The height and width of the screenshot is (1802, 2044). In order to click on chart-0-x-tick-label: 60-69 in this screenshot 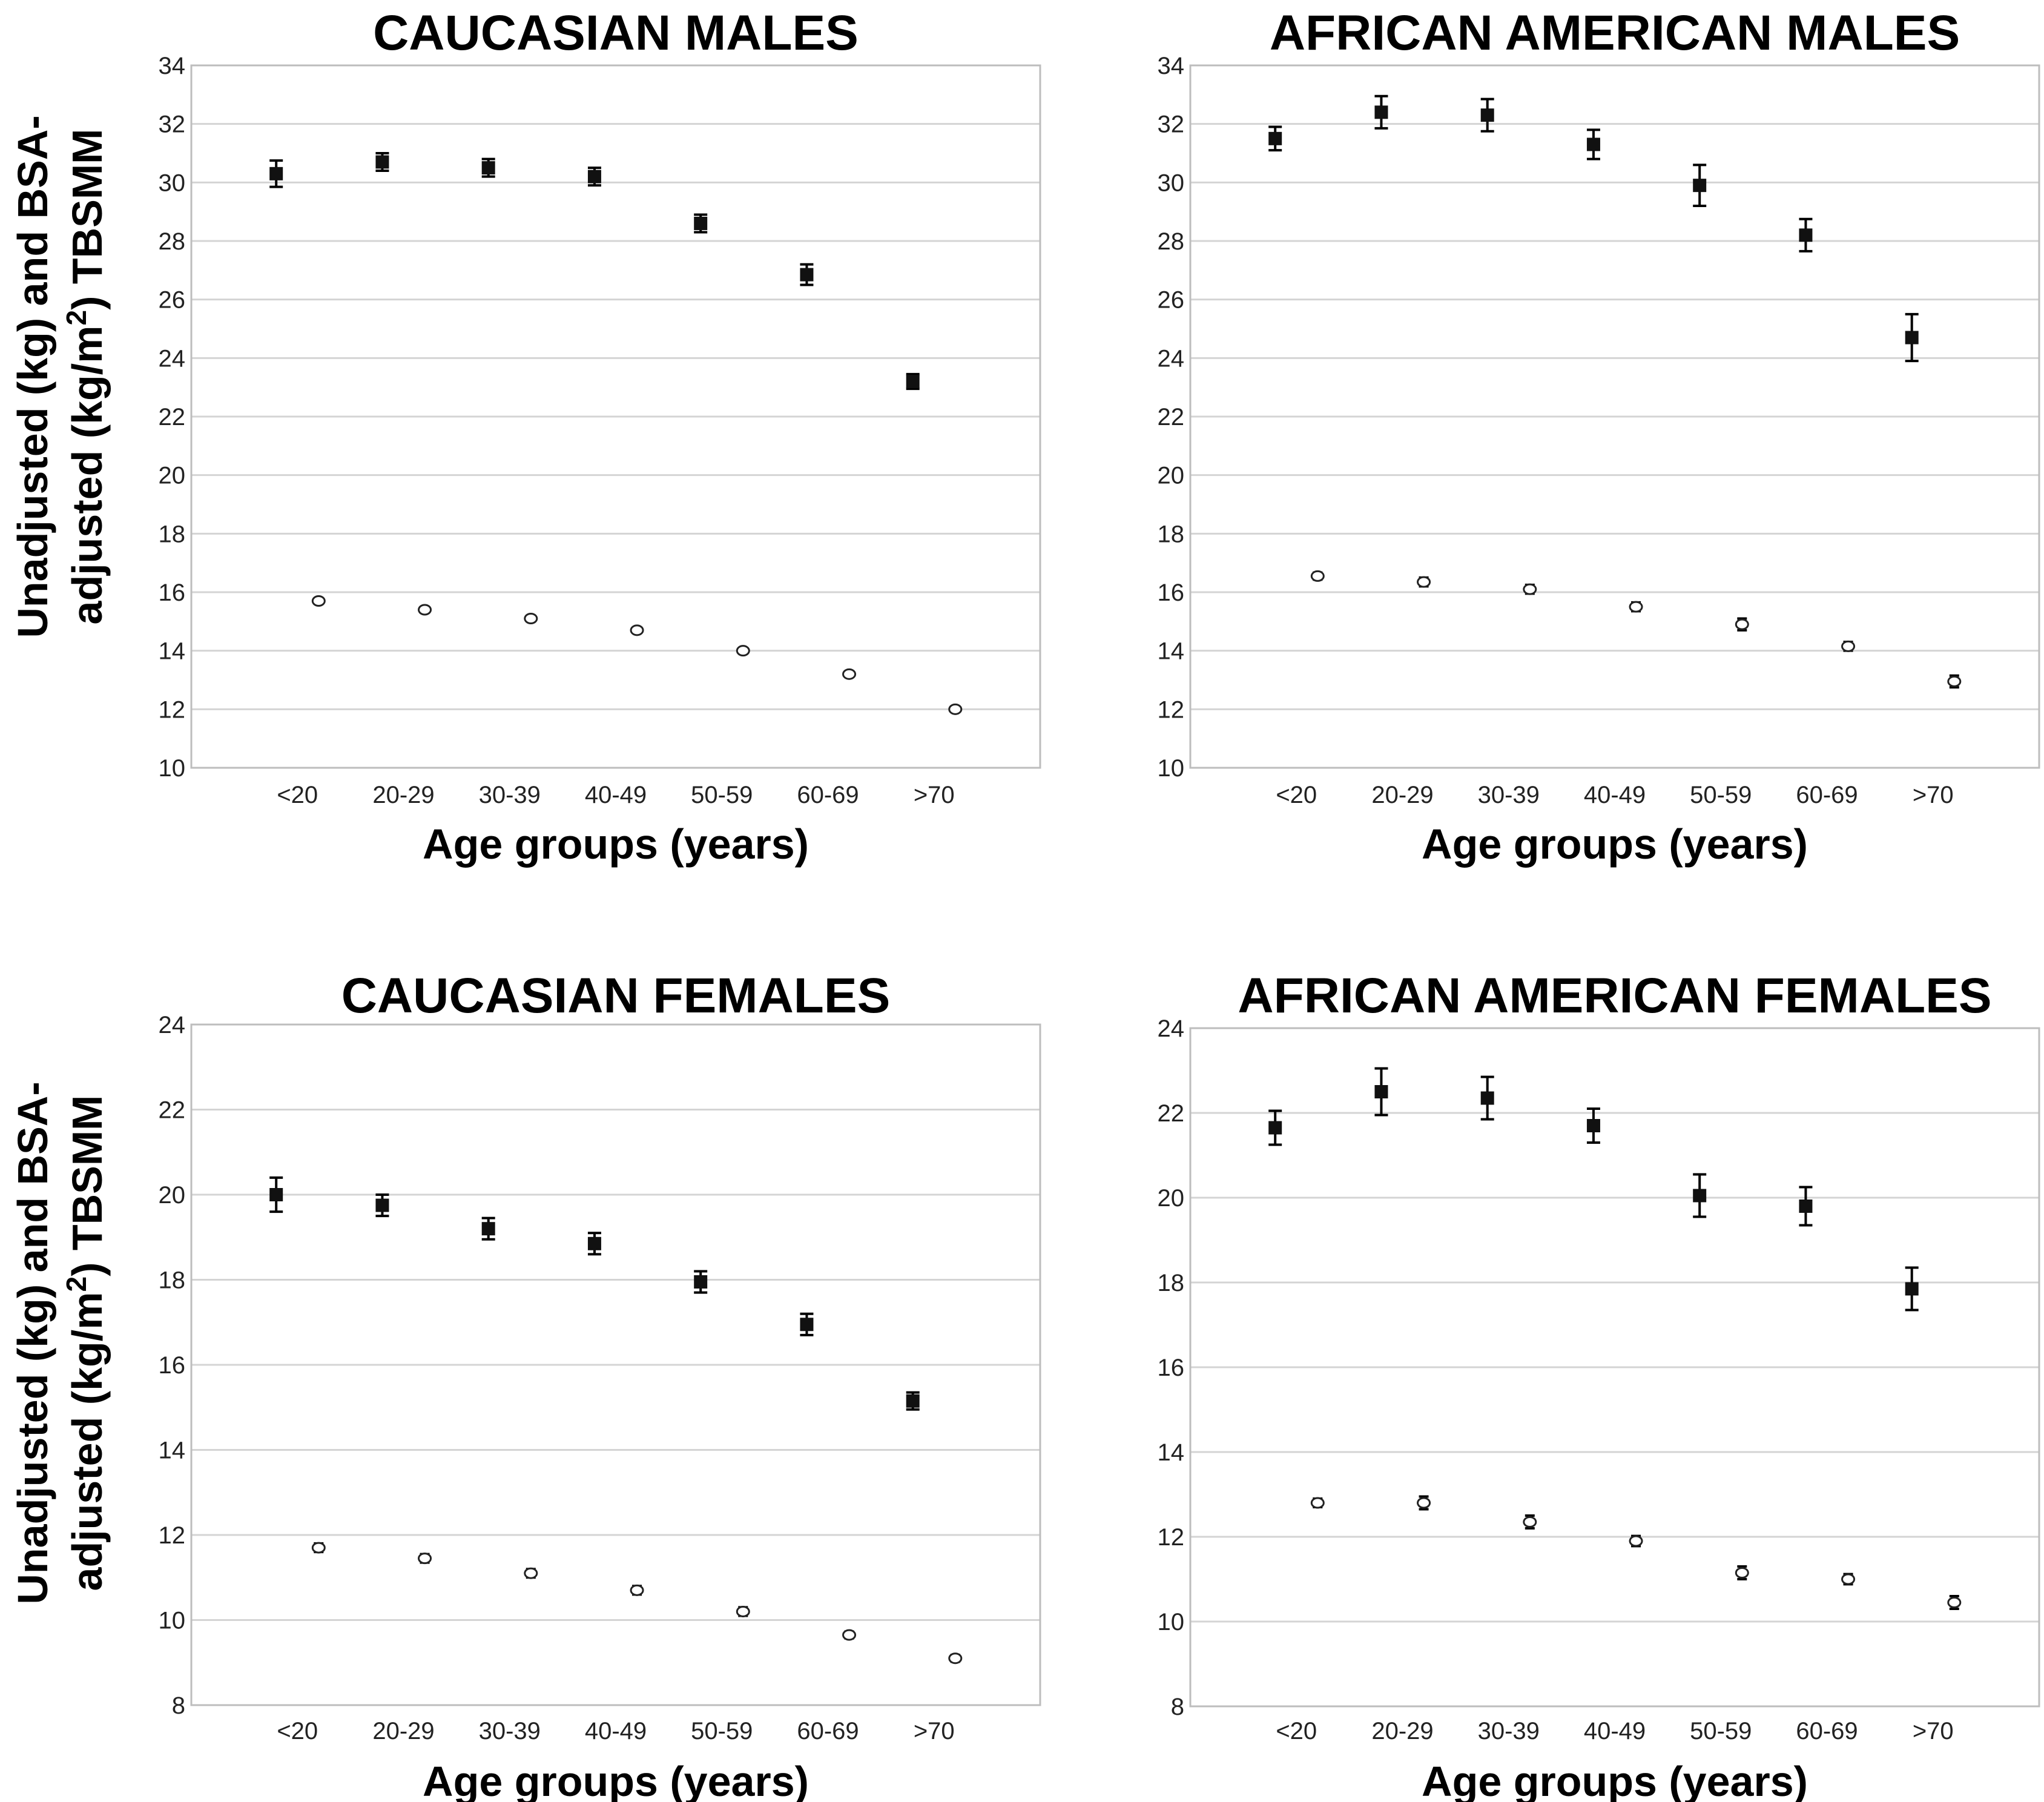, I will do `click(828, 795)`.